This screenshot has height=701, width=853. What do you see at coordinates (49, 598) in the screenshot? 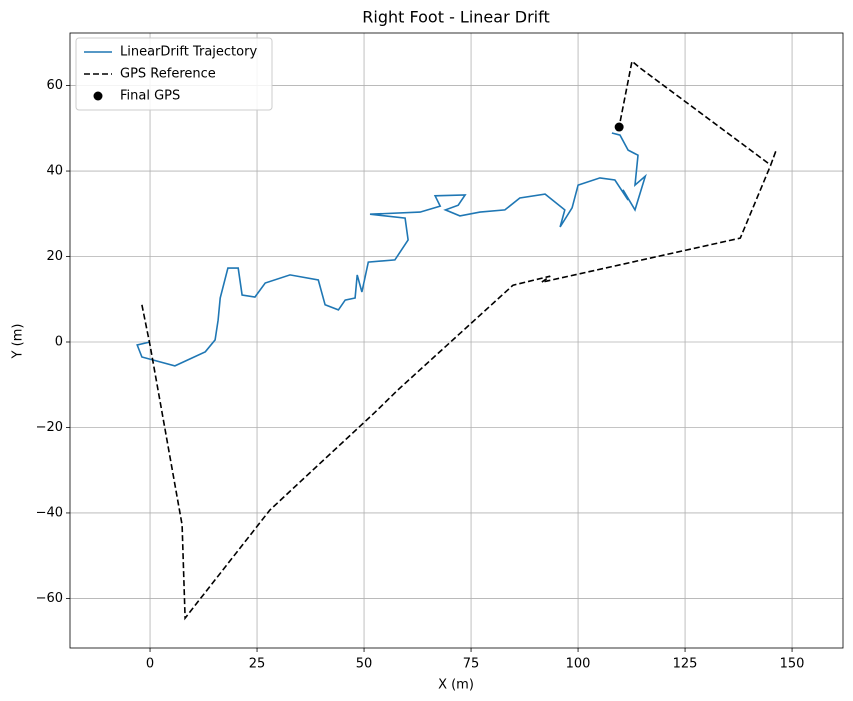
I see `y-tick-label: −60` at bounding box center [49, 598].